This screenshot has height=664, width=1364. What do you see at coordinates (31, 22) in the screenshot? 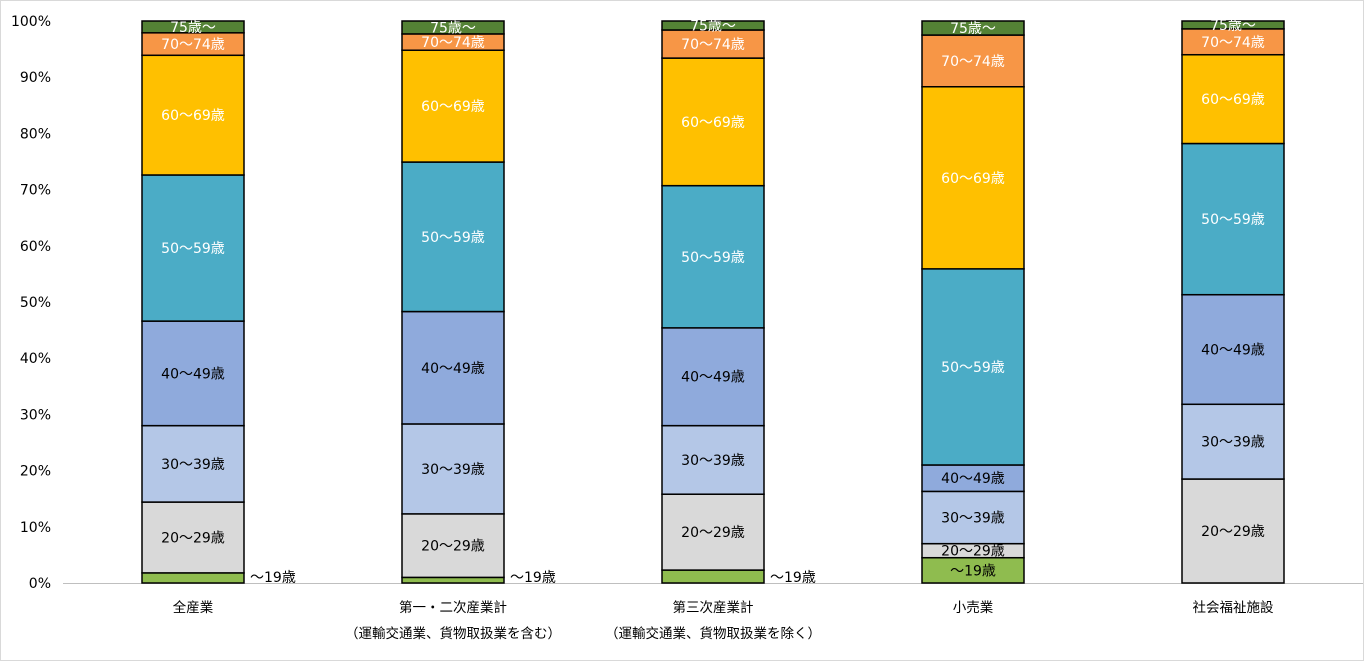
I see `y-tick-label: 100%` at bounding box center [31, 22].